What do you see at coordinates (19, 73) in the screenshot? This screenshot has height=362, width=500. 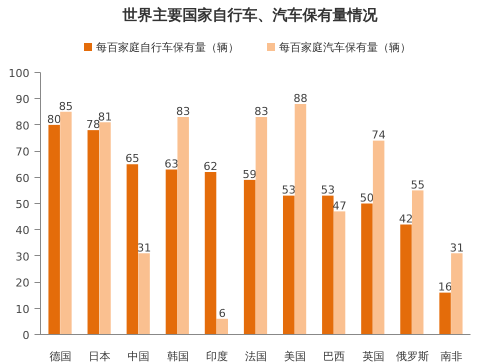 I see `y-tick-label: 100` at bounding box center [19, 73].